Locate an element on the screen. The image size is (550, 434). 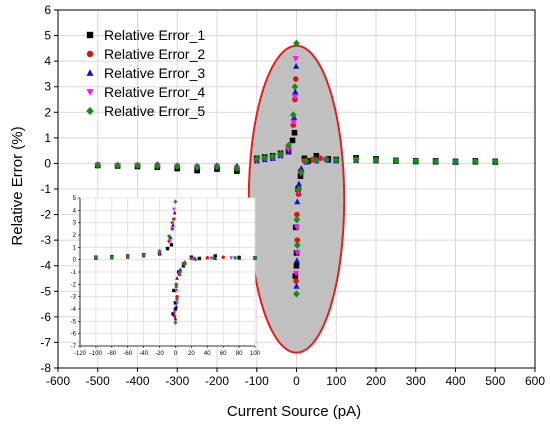
inset-y-tick-label: -6 is located at coordinates (74, 335).